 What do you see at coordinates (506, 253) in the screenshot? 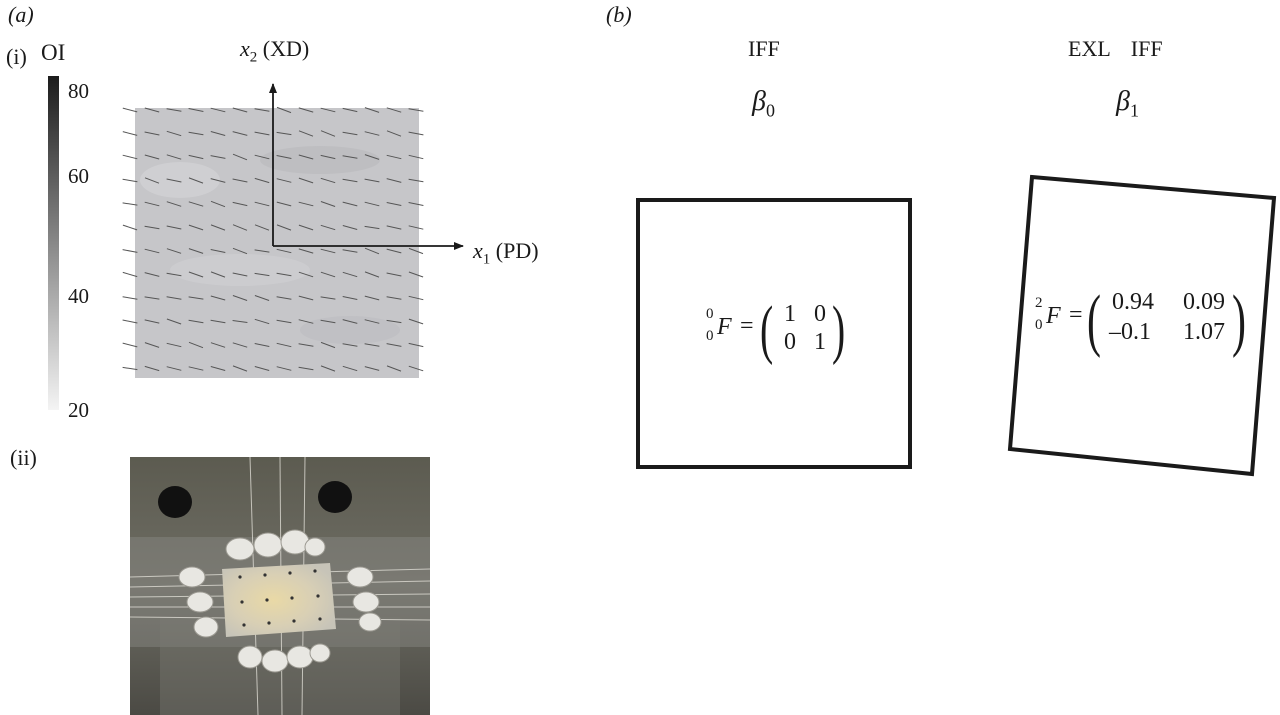
I see `x1-axis-label: x1 (PD)` at bounding box center [506, 253].